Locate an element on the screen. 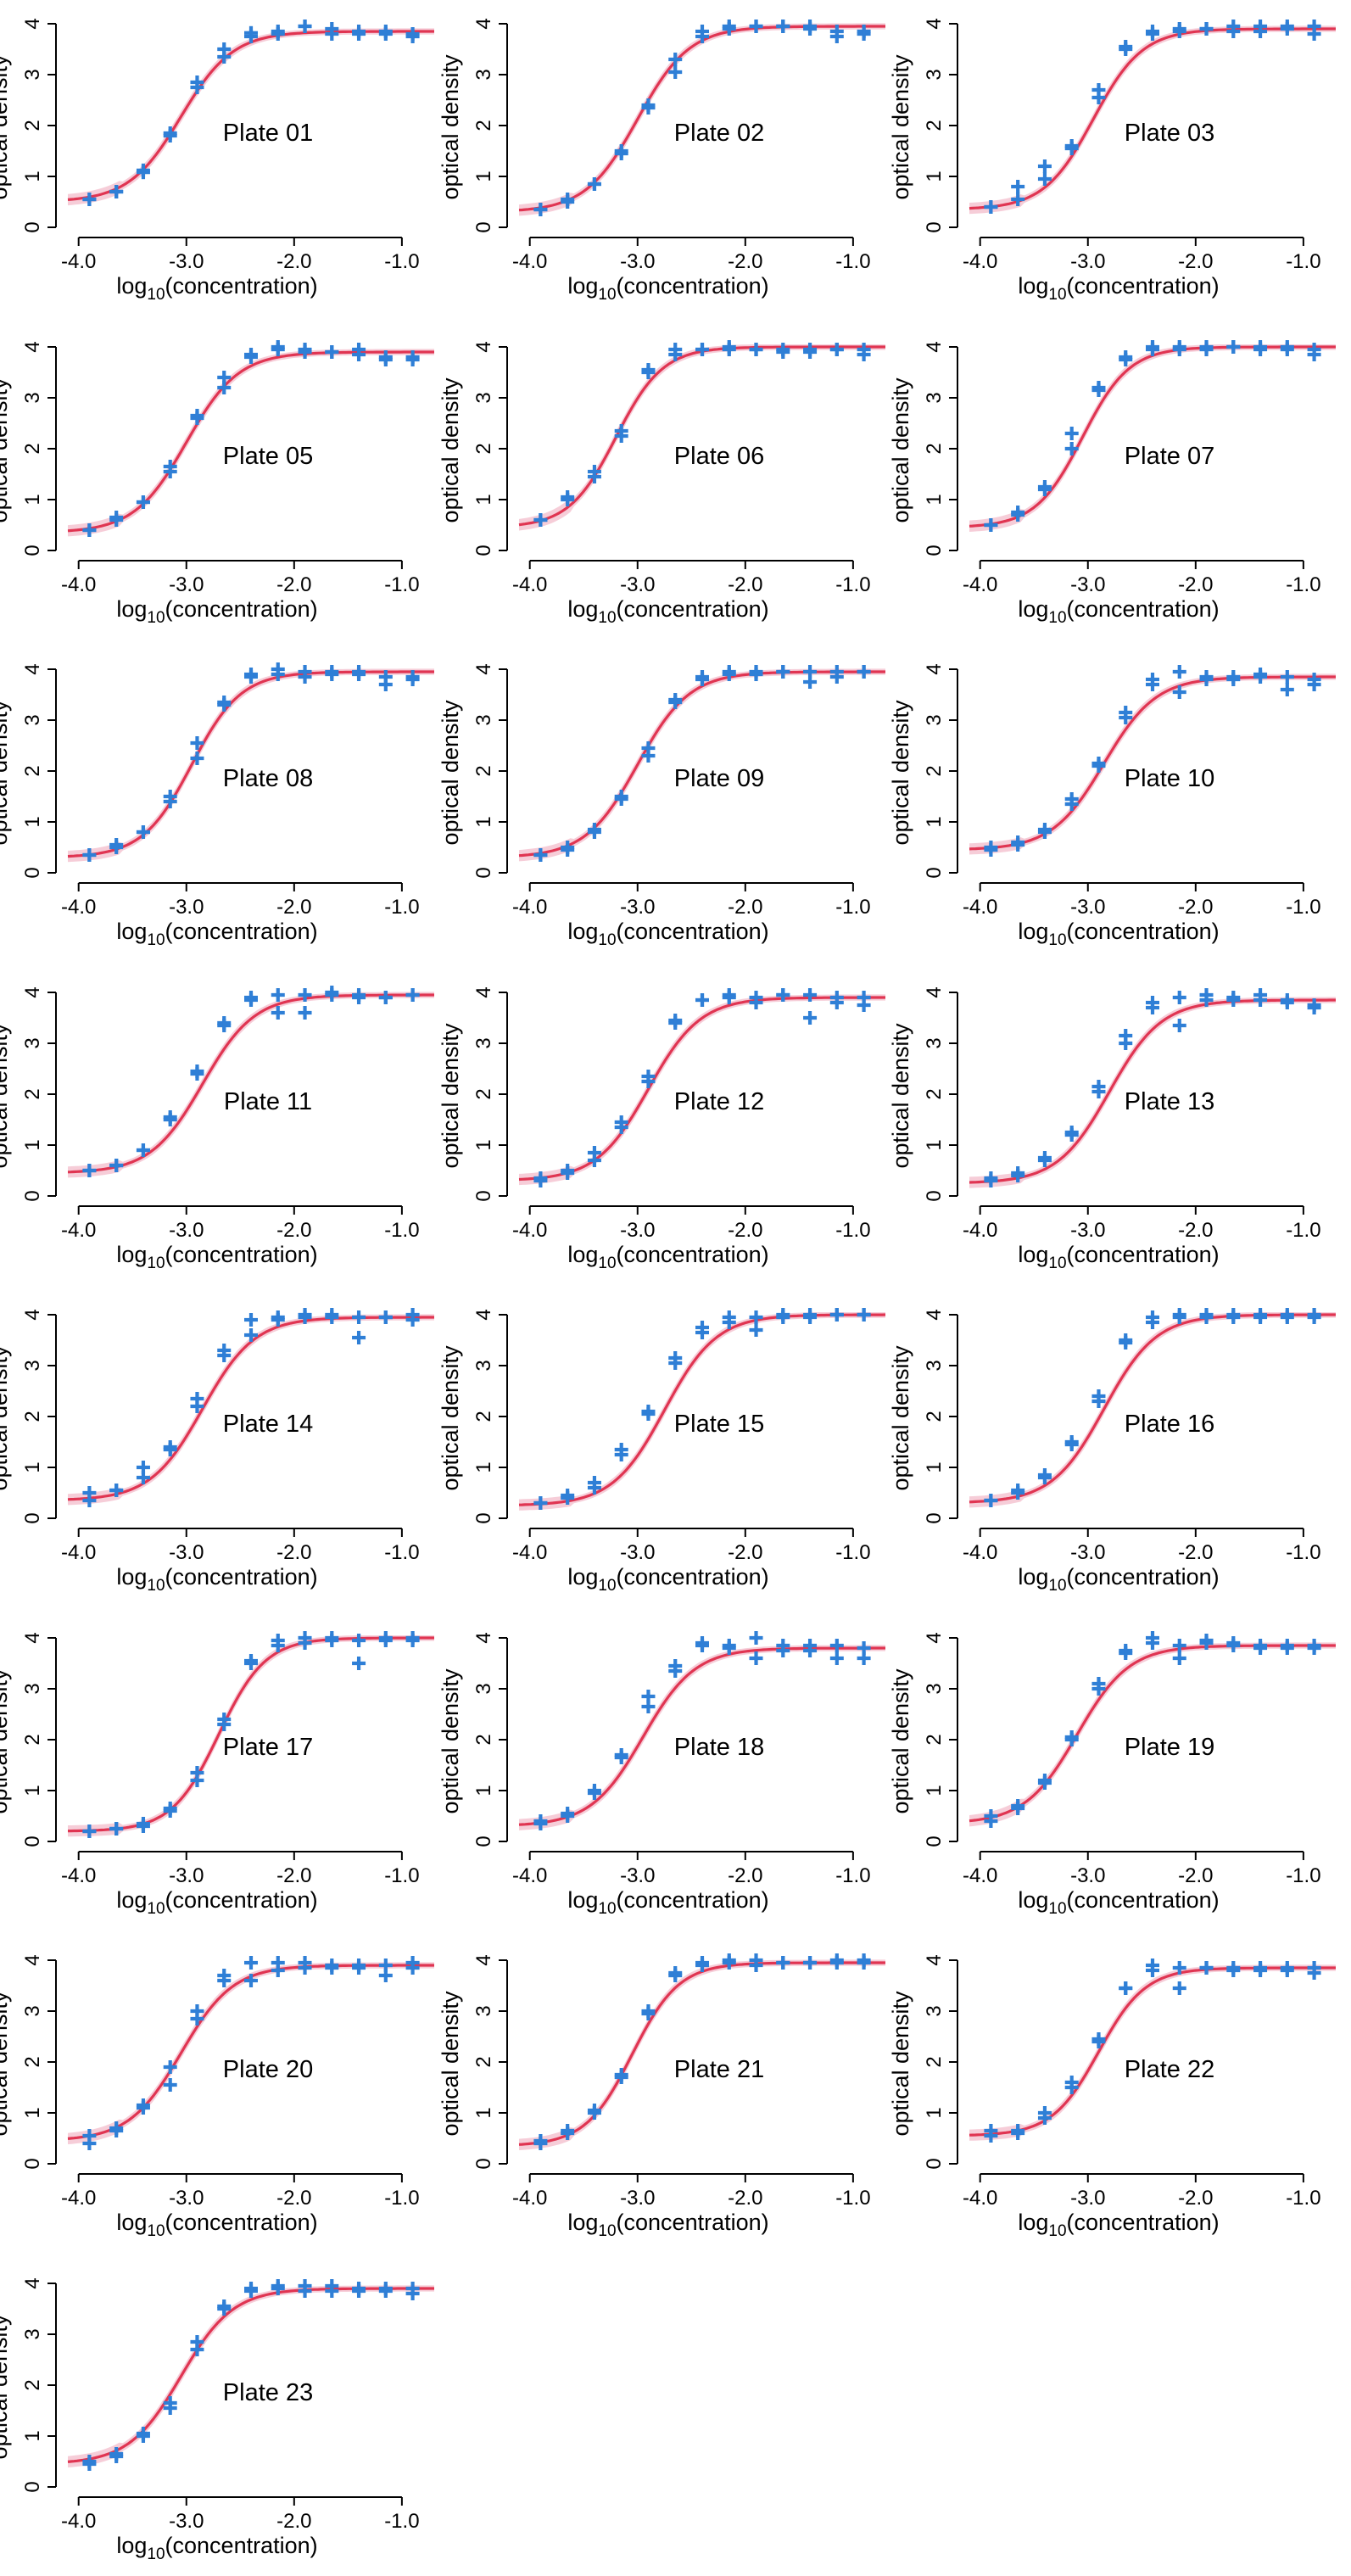  x-tick-label: -3.0 is located at coordinates (1087, 1552).